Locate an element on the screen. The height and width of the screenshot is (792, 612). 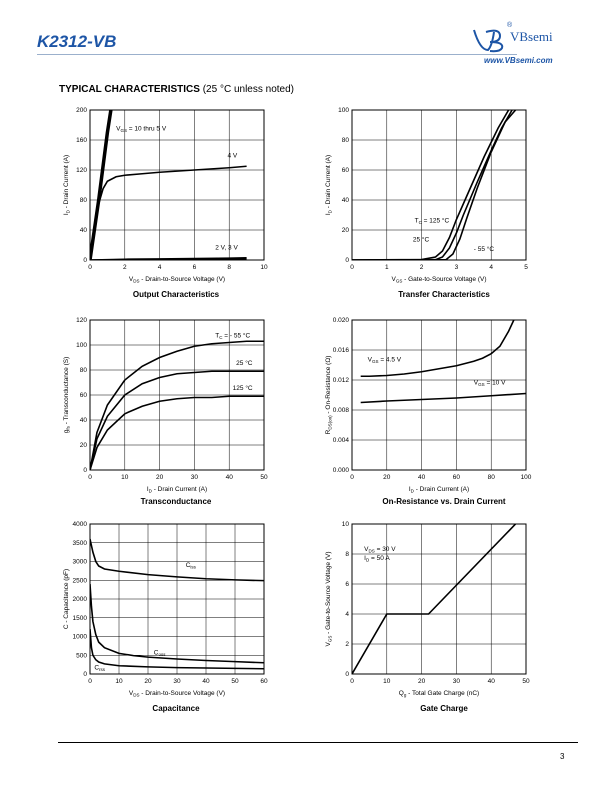
annotation-label: VGS = 10 V is located at coordinates (490, 384).